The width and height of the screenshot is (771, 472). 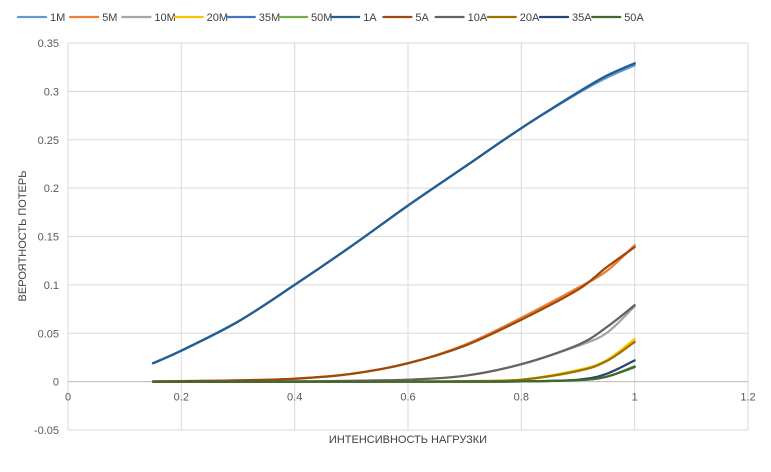 I want to click on legend-label: 35M, so click(x=269, y=18).